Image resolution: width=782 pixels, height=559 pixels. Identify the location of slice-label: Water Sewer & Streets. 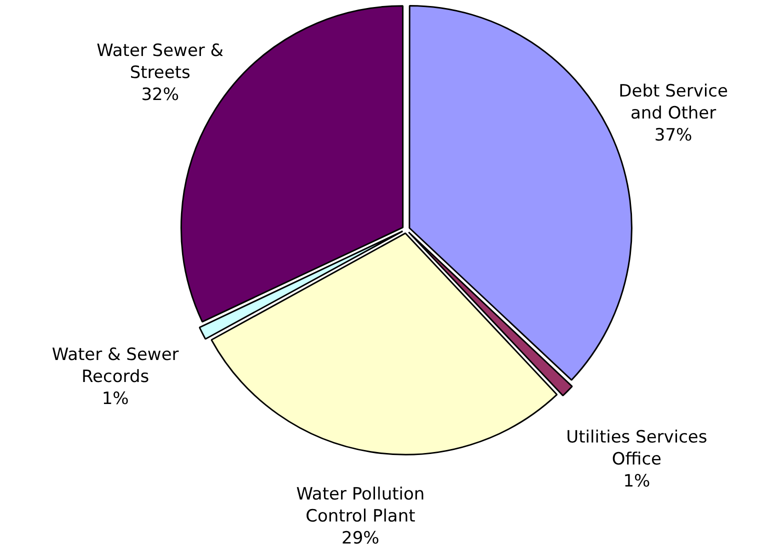
(160, 61).